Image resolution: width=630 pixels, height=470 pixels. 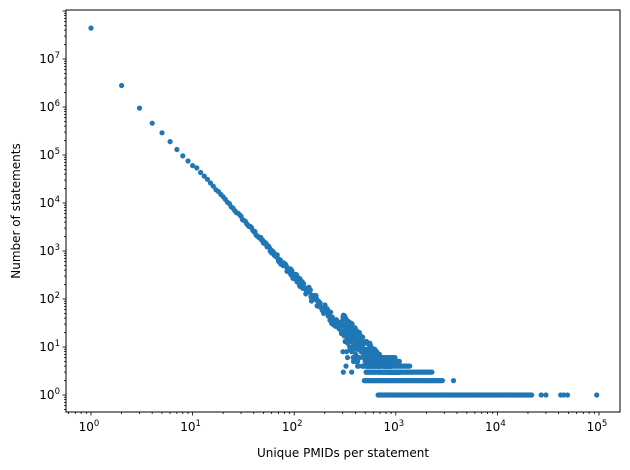 I want to click on y-axis-ticks: 100 101 102 103 104 105 106 107, so click(x=52, y=210).